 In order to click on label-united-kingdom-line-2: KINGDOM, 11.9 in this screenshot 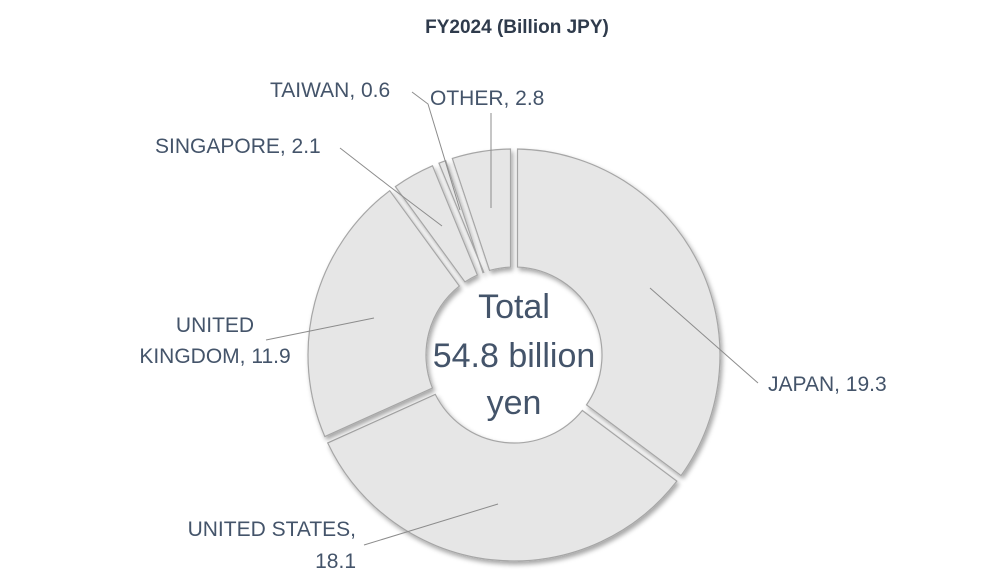, I will do `click(214, 356)`.